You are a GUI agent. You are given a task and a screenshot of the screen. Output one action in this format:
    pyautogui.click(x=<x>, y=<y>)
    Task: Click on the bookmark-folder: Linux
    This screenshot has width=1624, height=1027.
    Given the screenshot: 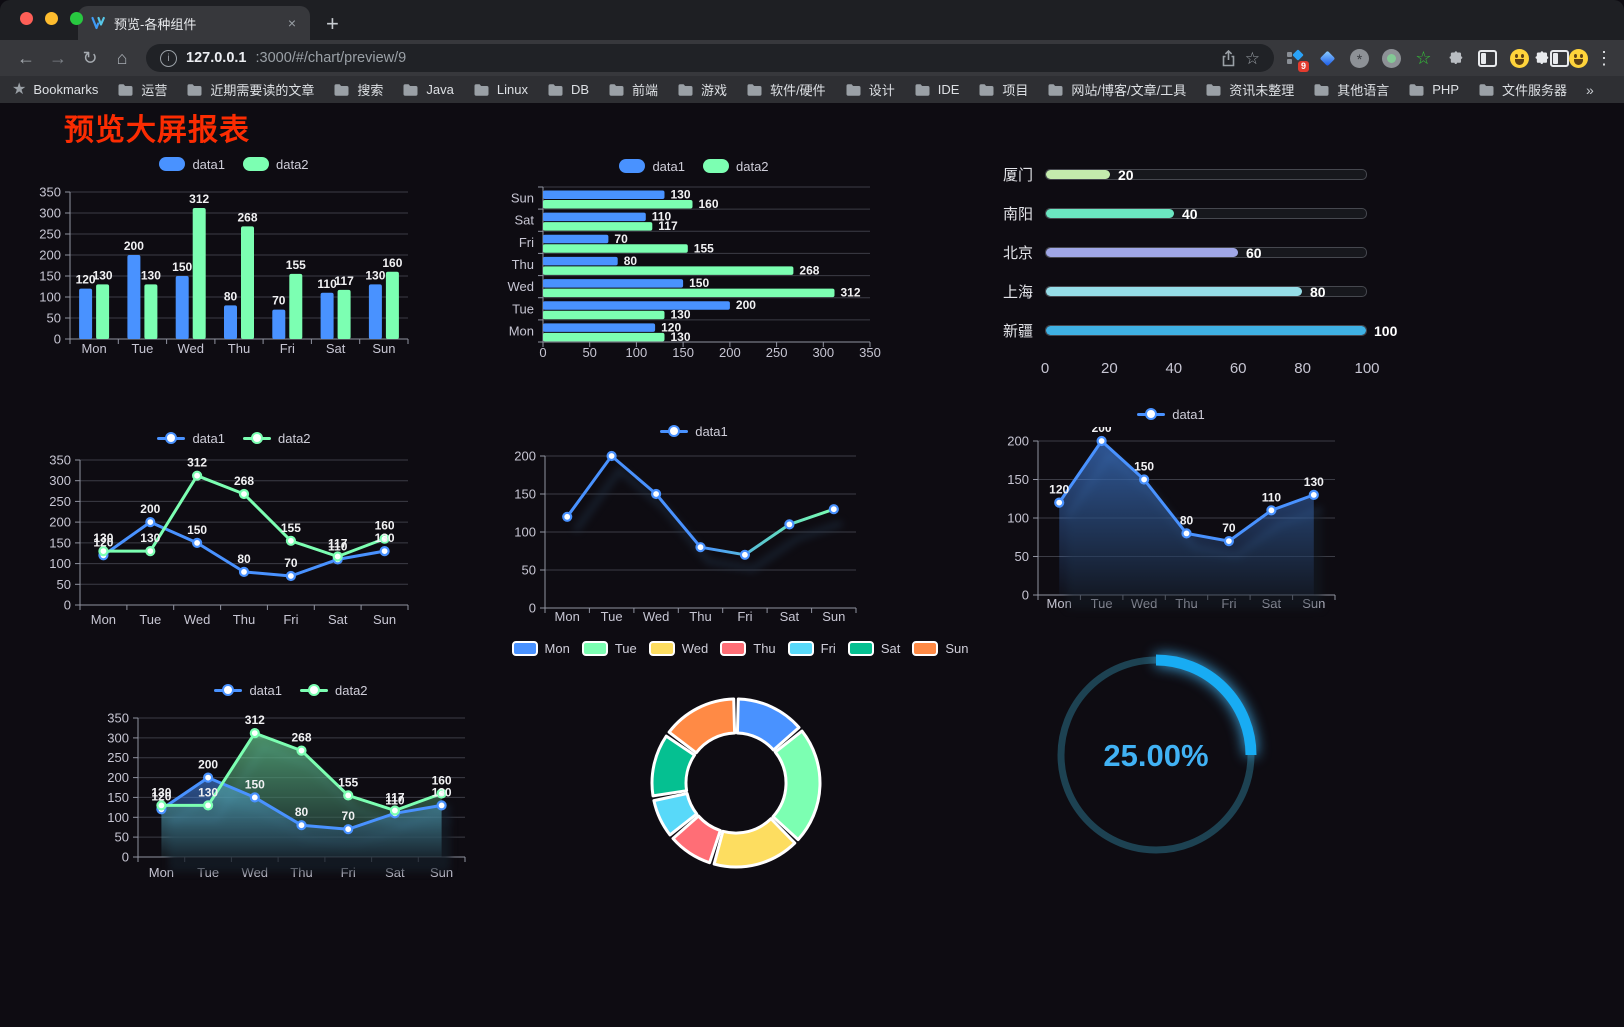 What is the action you would take?
    pyautogui.click(x=500, y=89)
    